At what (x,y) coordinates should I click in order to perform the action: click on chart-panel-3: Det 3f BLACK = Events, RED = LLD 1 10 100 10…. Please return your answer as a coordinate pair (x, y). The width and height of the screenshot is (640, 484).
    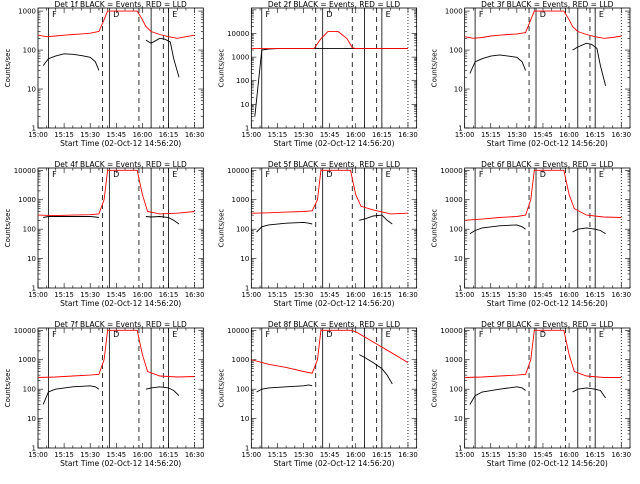
    Looking at the image, I should click on (531, 74).